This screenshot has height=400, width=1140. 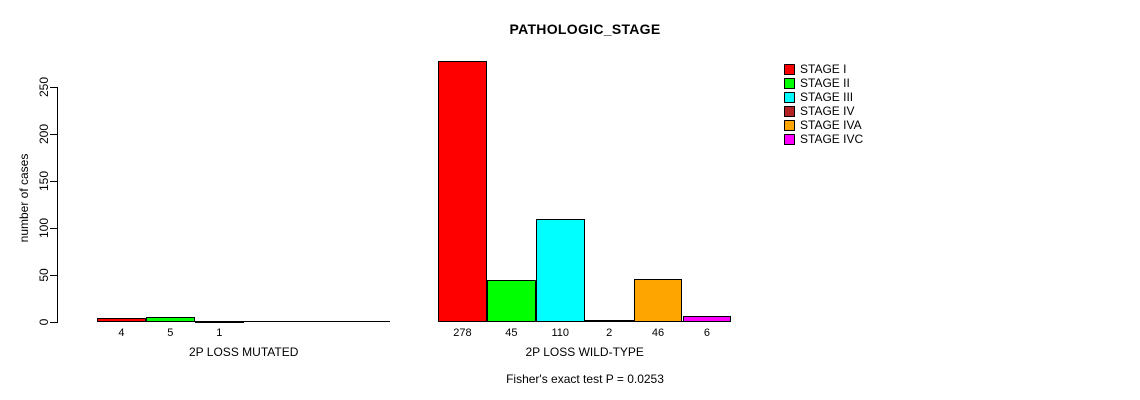 I want to click on bar-value-label: 6, so click(x=706, y=333).